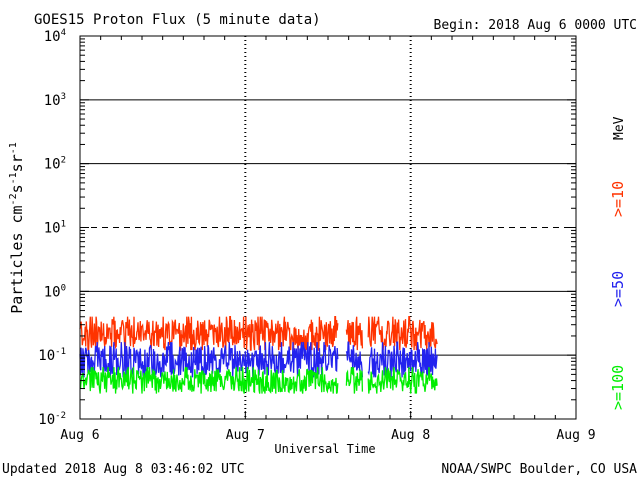 The image size is (640, 480). What do you see at coordinates (79, 435) in the screenshot?
I see `x-tick-label: Aug 6` at bounding box center [79, 435].